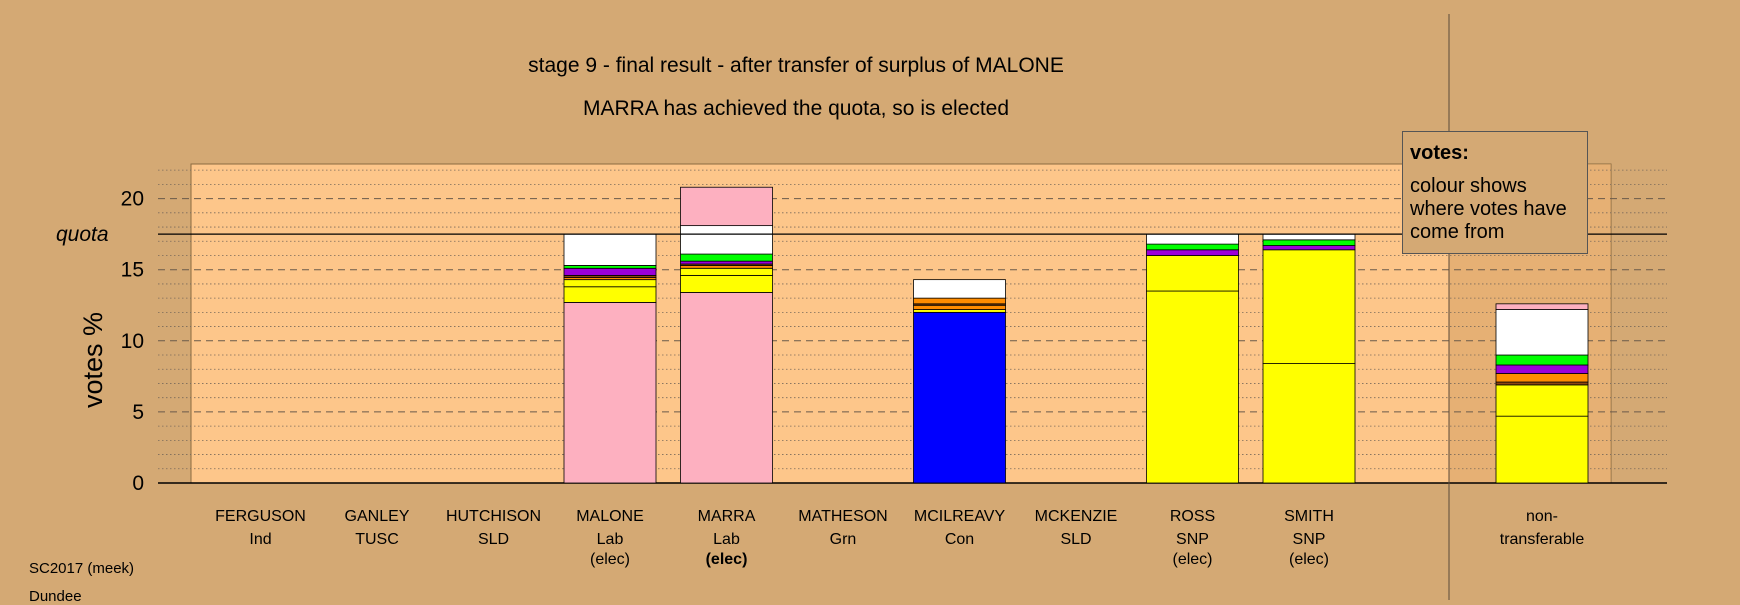 This screenshot has height=605, width=1740. I want to click on candidate-name: HUTCHISON, so click(493, 516).